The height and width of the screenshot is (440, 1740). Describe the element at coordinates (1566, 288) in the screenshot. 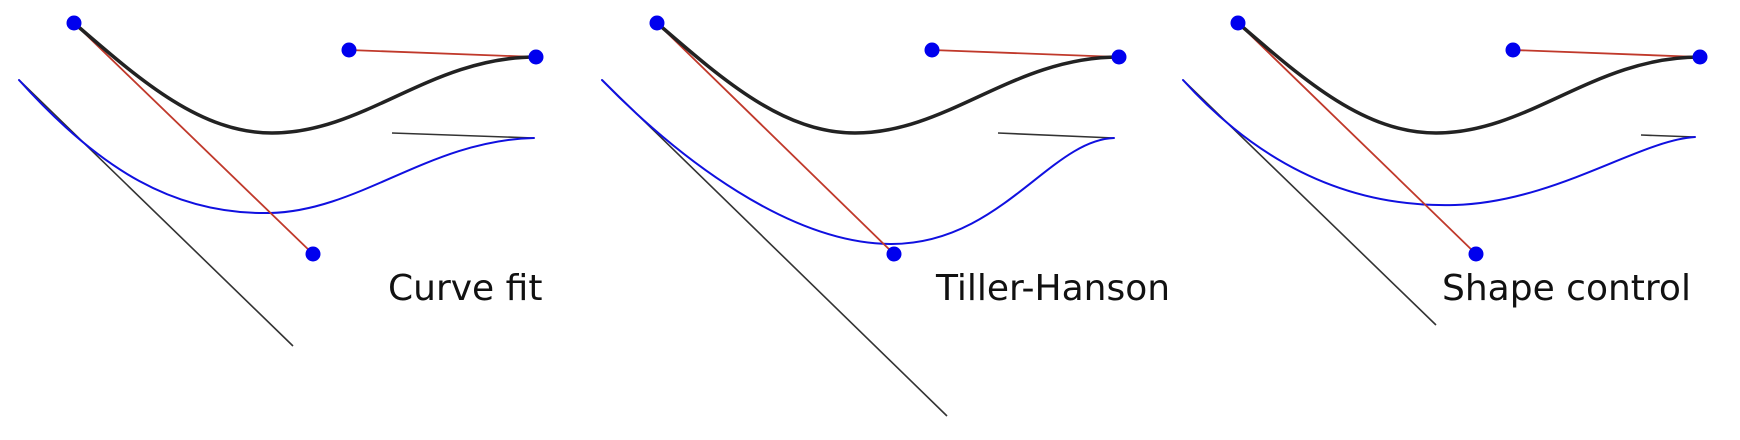

I see `panel-label: Shape control` at that location.